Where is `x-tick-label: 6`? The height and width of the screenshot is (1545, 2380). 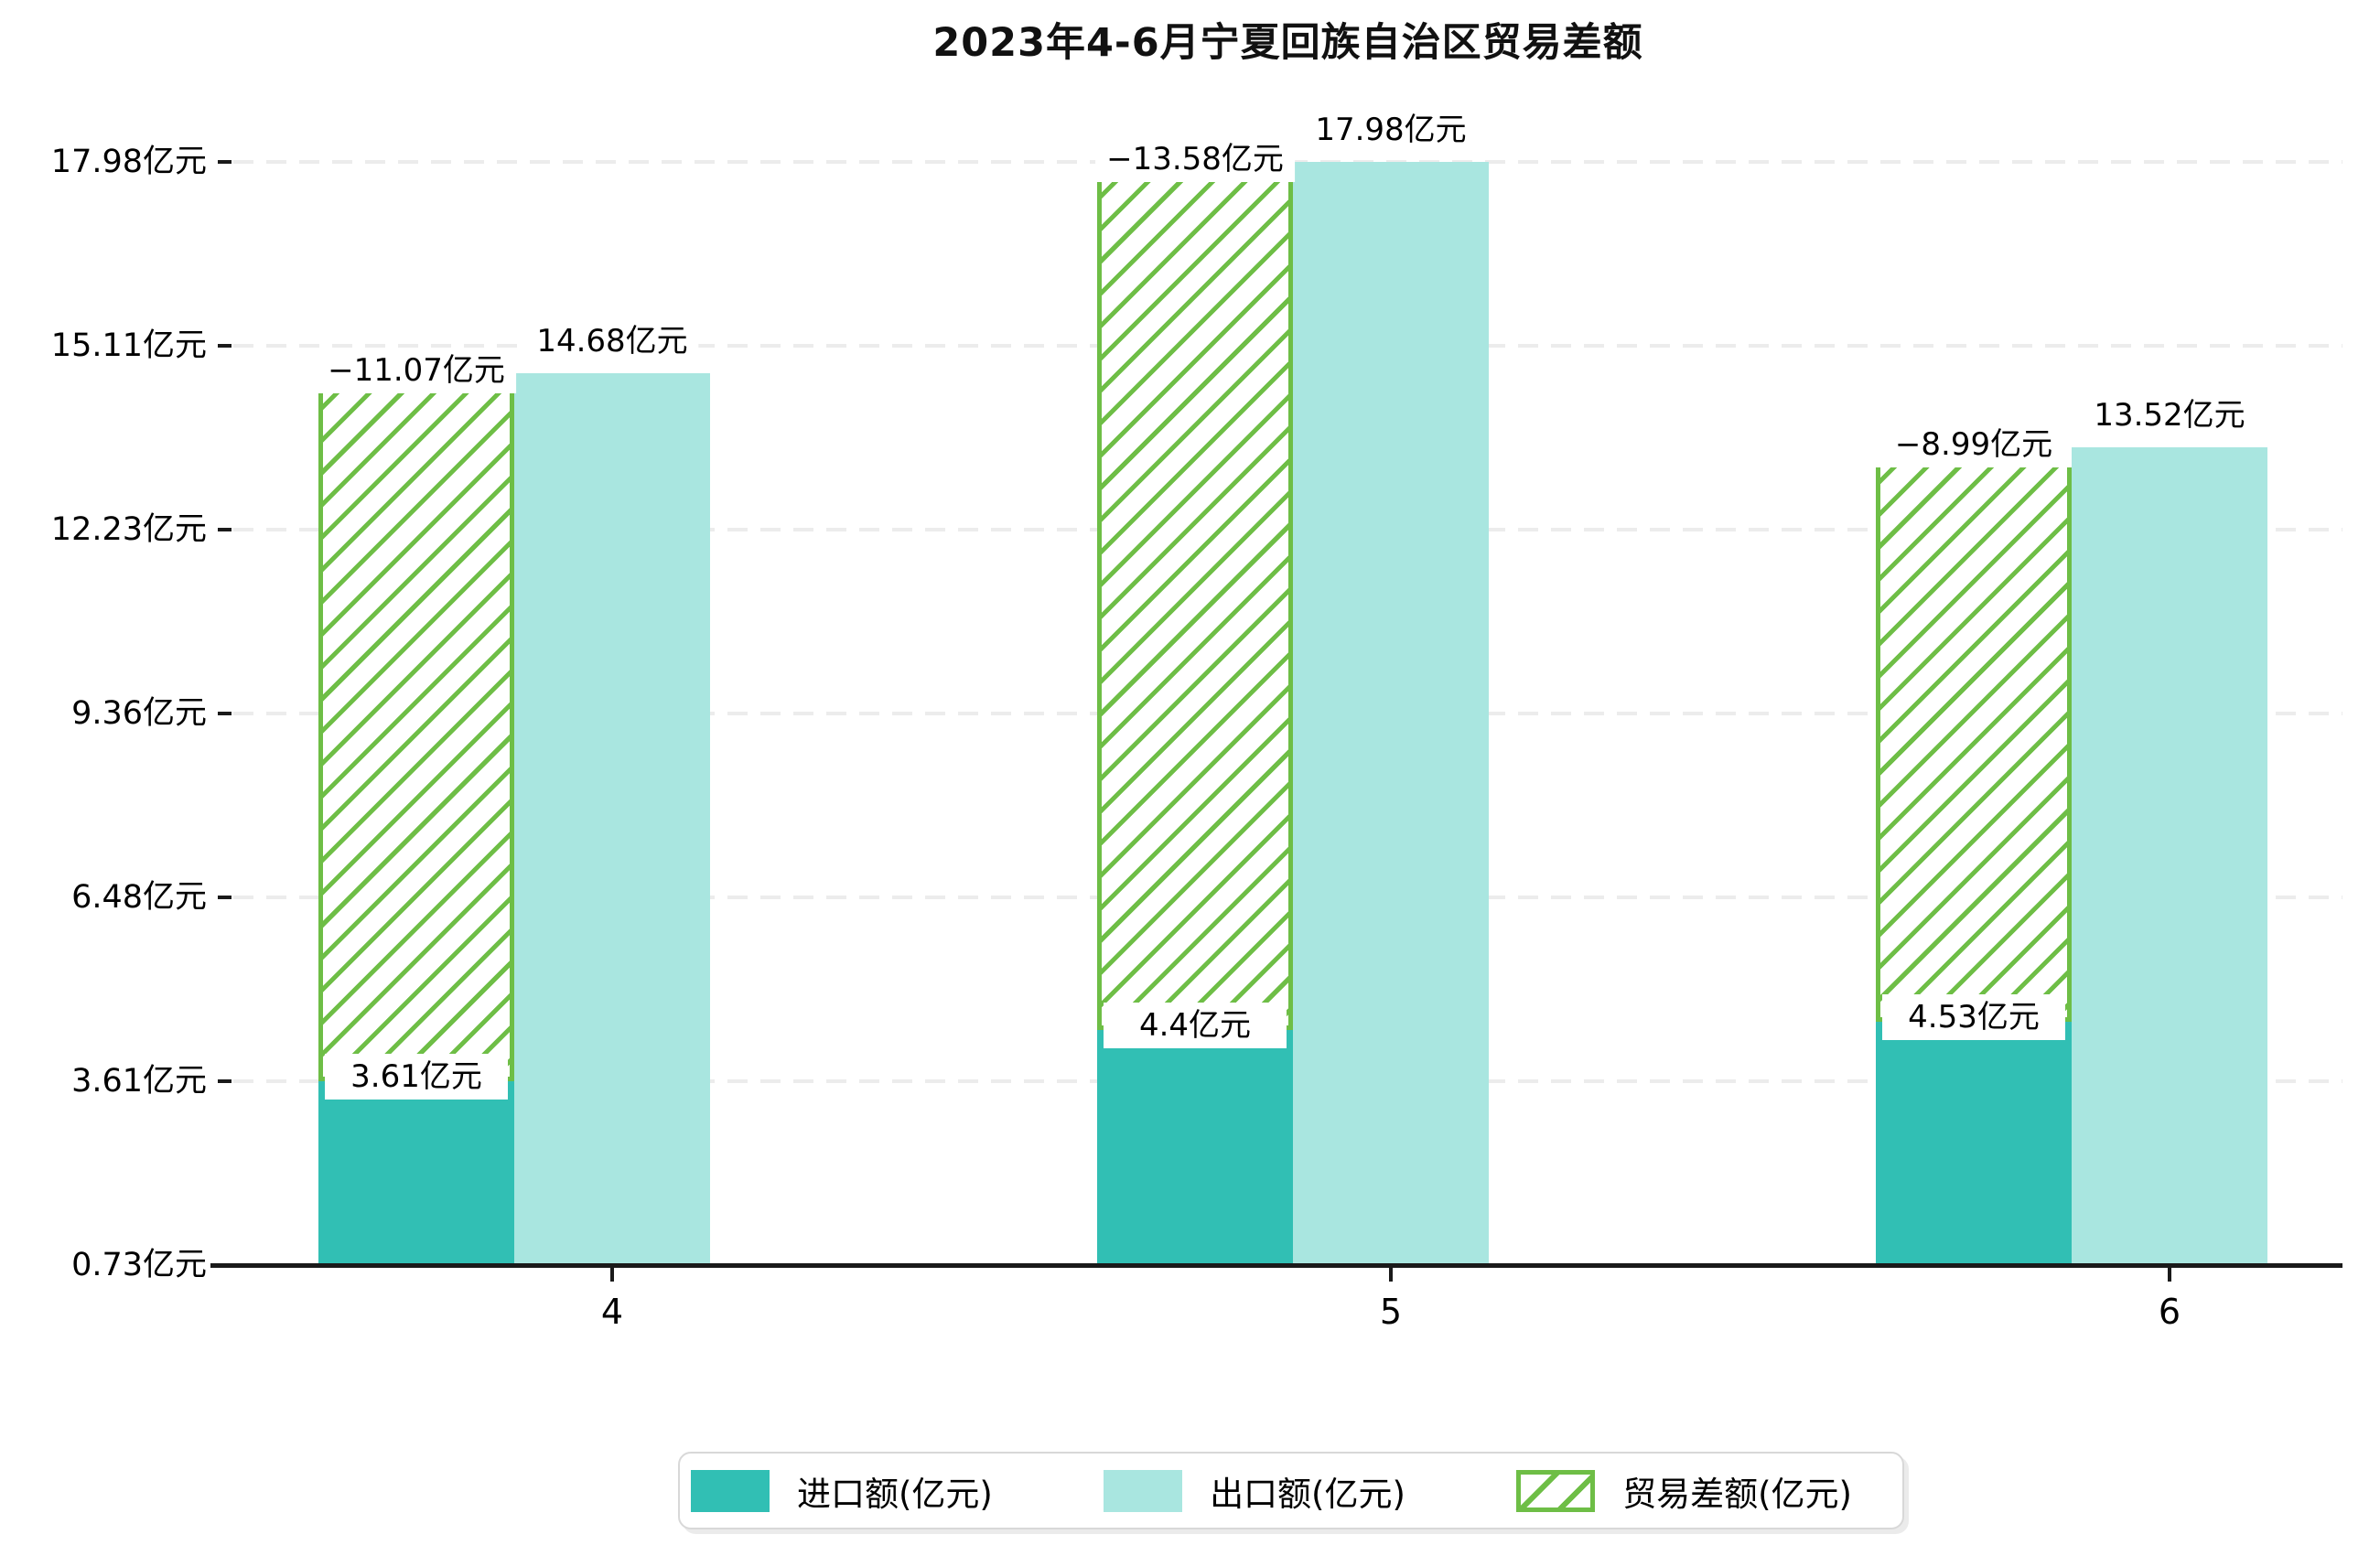 x-tick-label: 6 is located at coordinates (2169, 1312).